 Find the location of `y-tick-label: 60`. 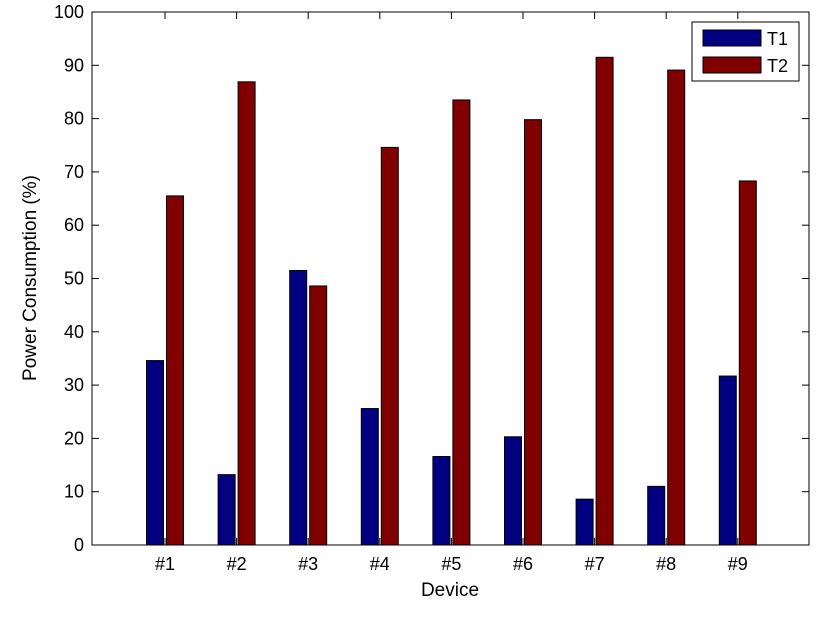

y-tick-label: 60 is located at coordinates (74, 225).